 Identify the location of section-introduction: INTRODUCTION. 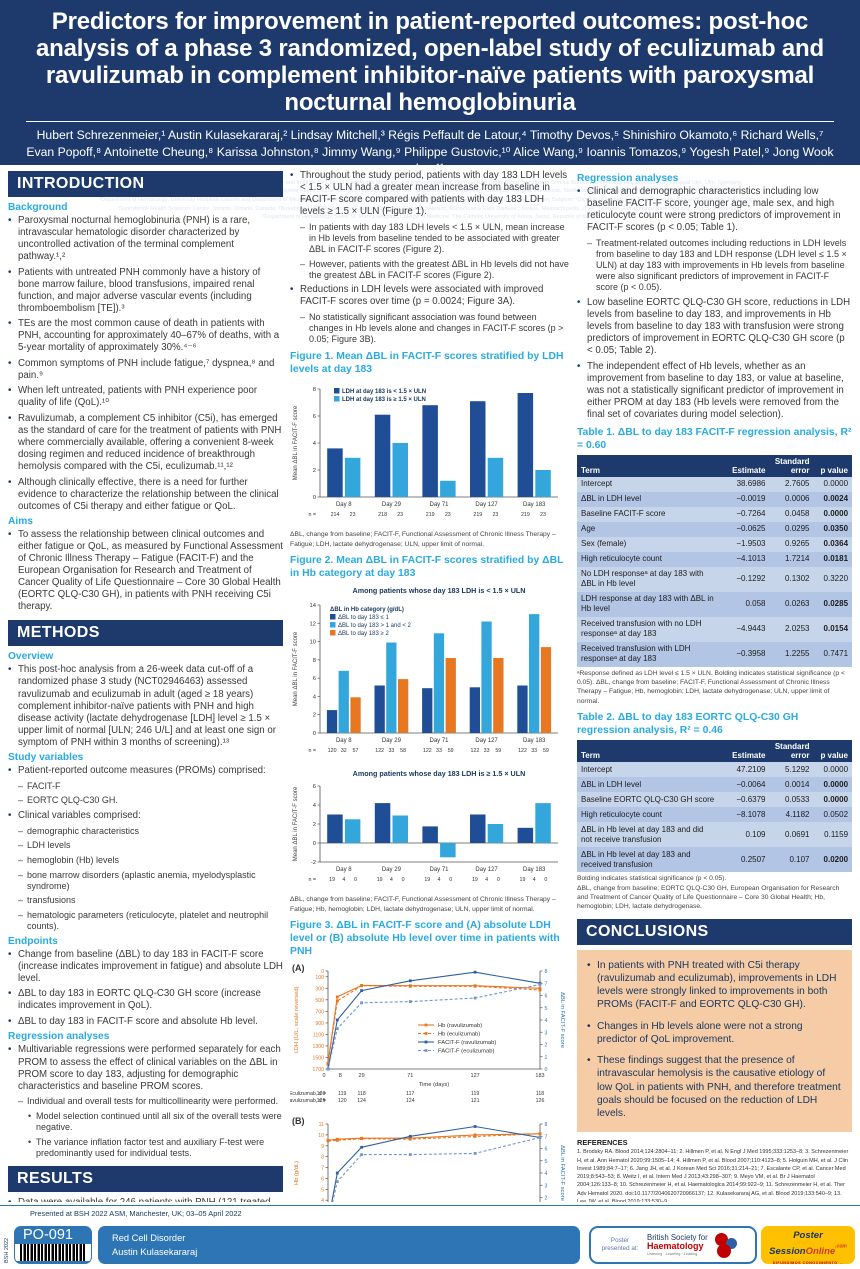
(146, 184).